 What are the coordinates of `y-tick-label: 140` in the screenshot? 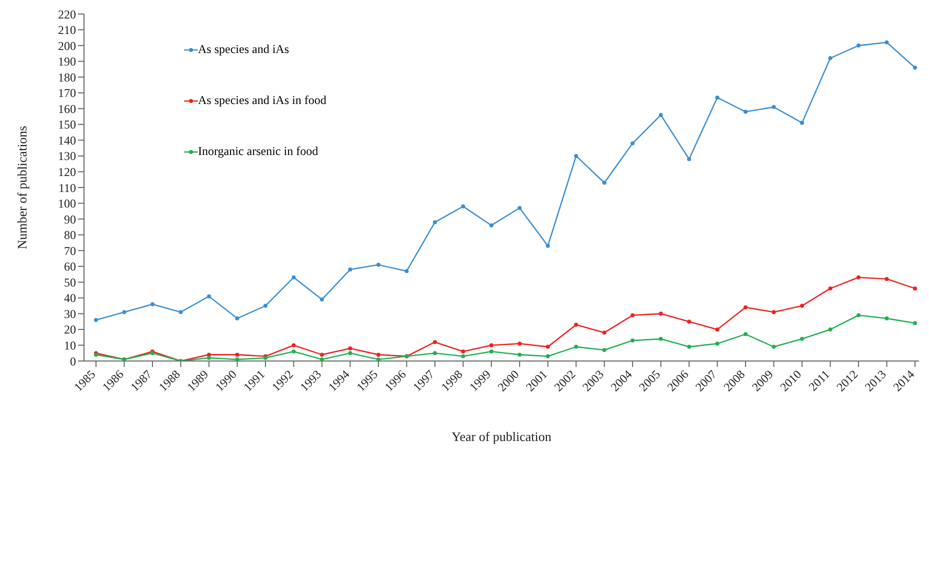 It's located at (67, 140).